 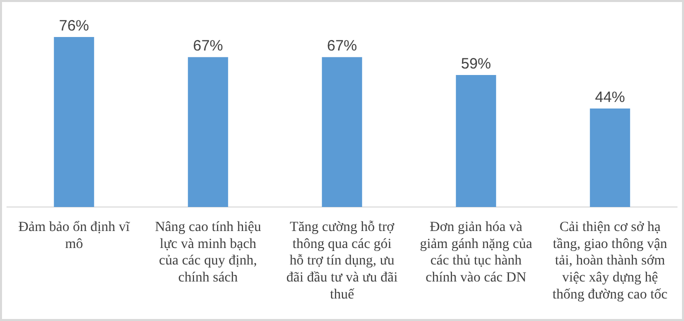 What do you see at coordinates (208, 253) in the screenshot?
I see `x-tick-label: Nâng cao tính hiệu lực và minh bạch của các quy định, chính sách` at bounding box center [208, 253].